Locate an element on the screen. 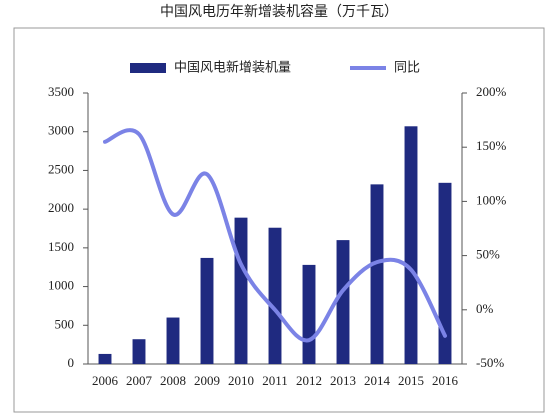 The width and height of the screenshot is (558, 417). x-tick-label: 2010 is located at coordinates (241, 380).